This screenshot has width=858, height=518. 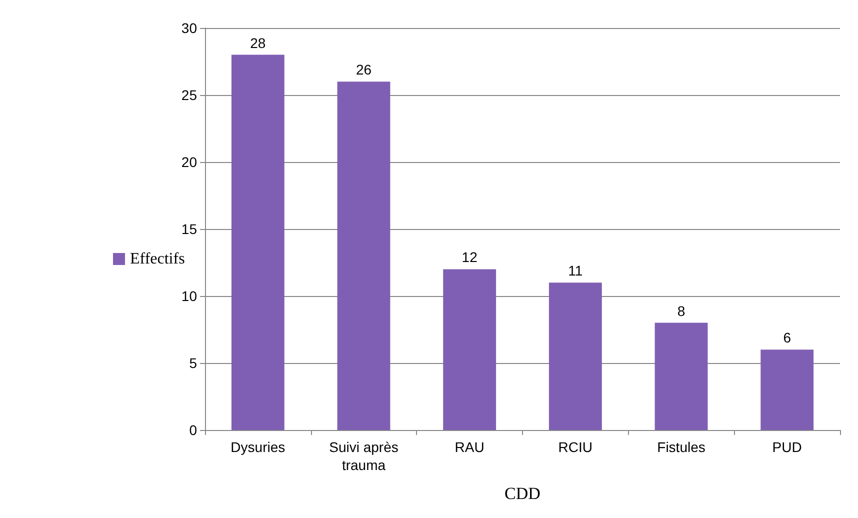 What do you see at coordinates (364, 70) in the screenshot?
I see `data-label: 26` at bounding box center [364, 70].